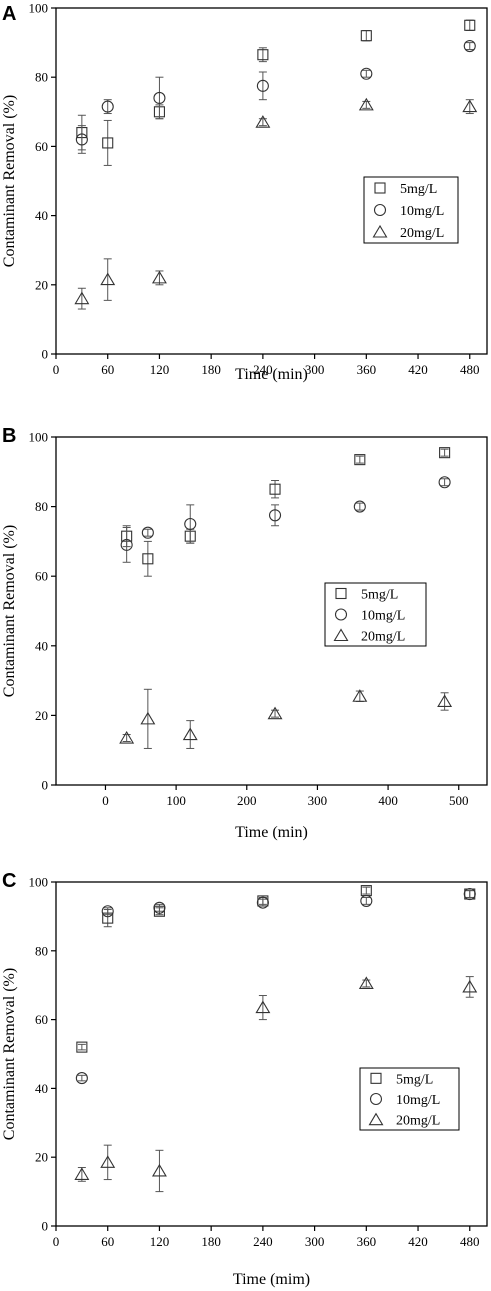 This screenshot has width=491, height=1291. I want to click on x-tick-label: 200, so click(247, 800).